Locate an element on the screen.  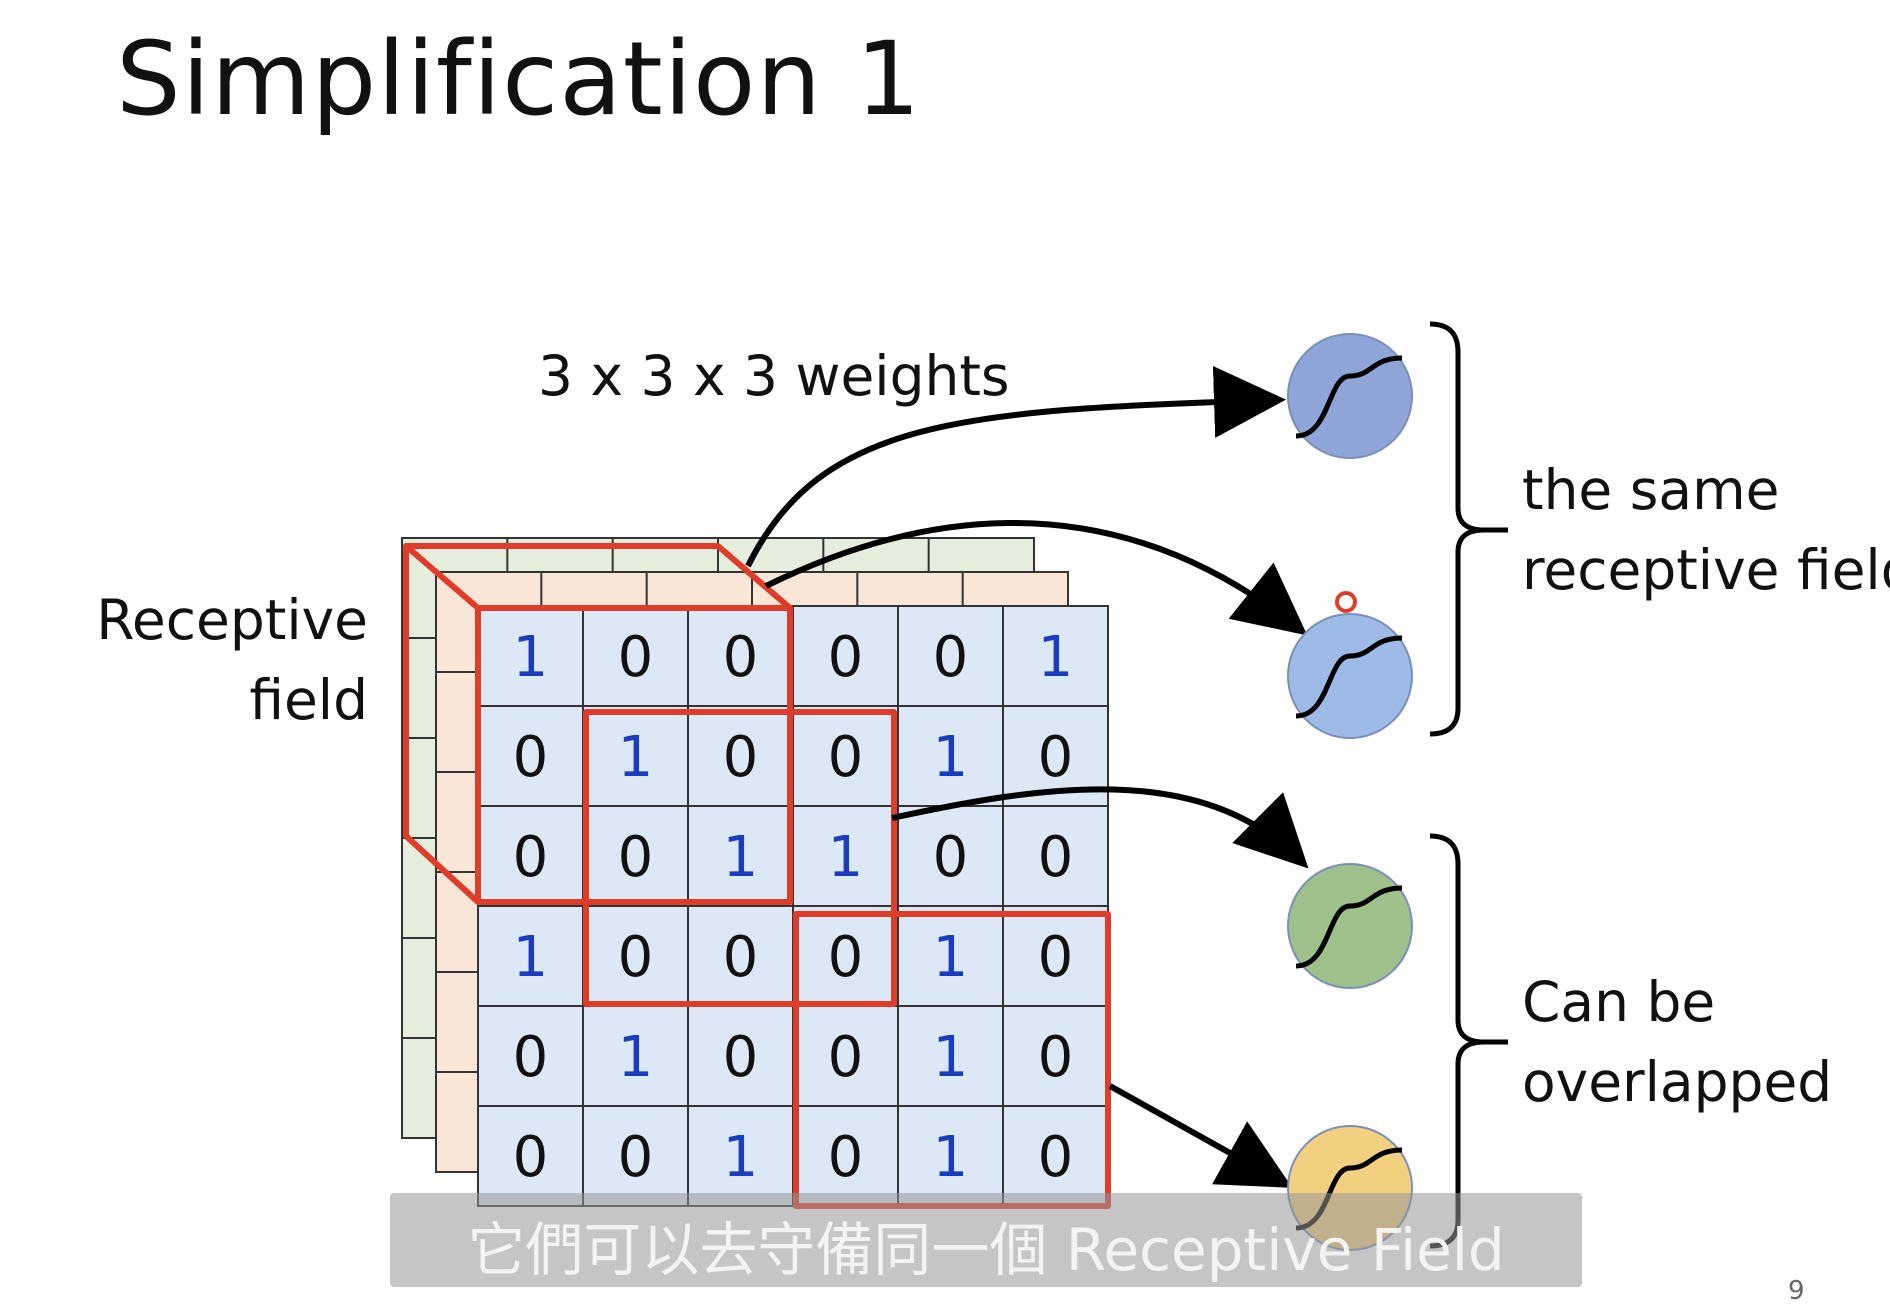
subtitle-text: 它們可以去守備同一個 Receptive Field is located at coordinates (986, 1250).